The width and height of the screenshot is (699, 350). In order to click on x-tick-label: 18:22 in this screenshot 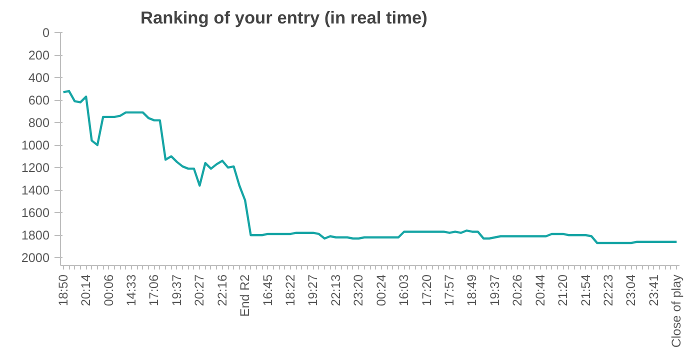, I will do `click(290, 290)`.